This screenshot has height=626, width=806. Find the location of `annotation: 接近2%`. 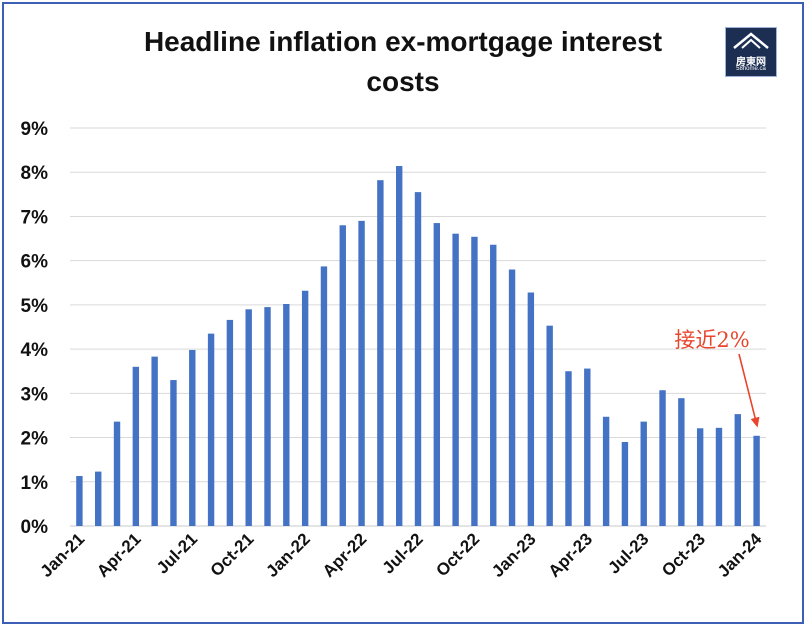

annotation: 接近2% is located at coordinates (717, 378).